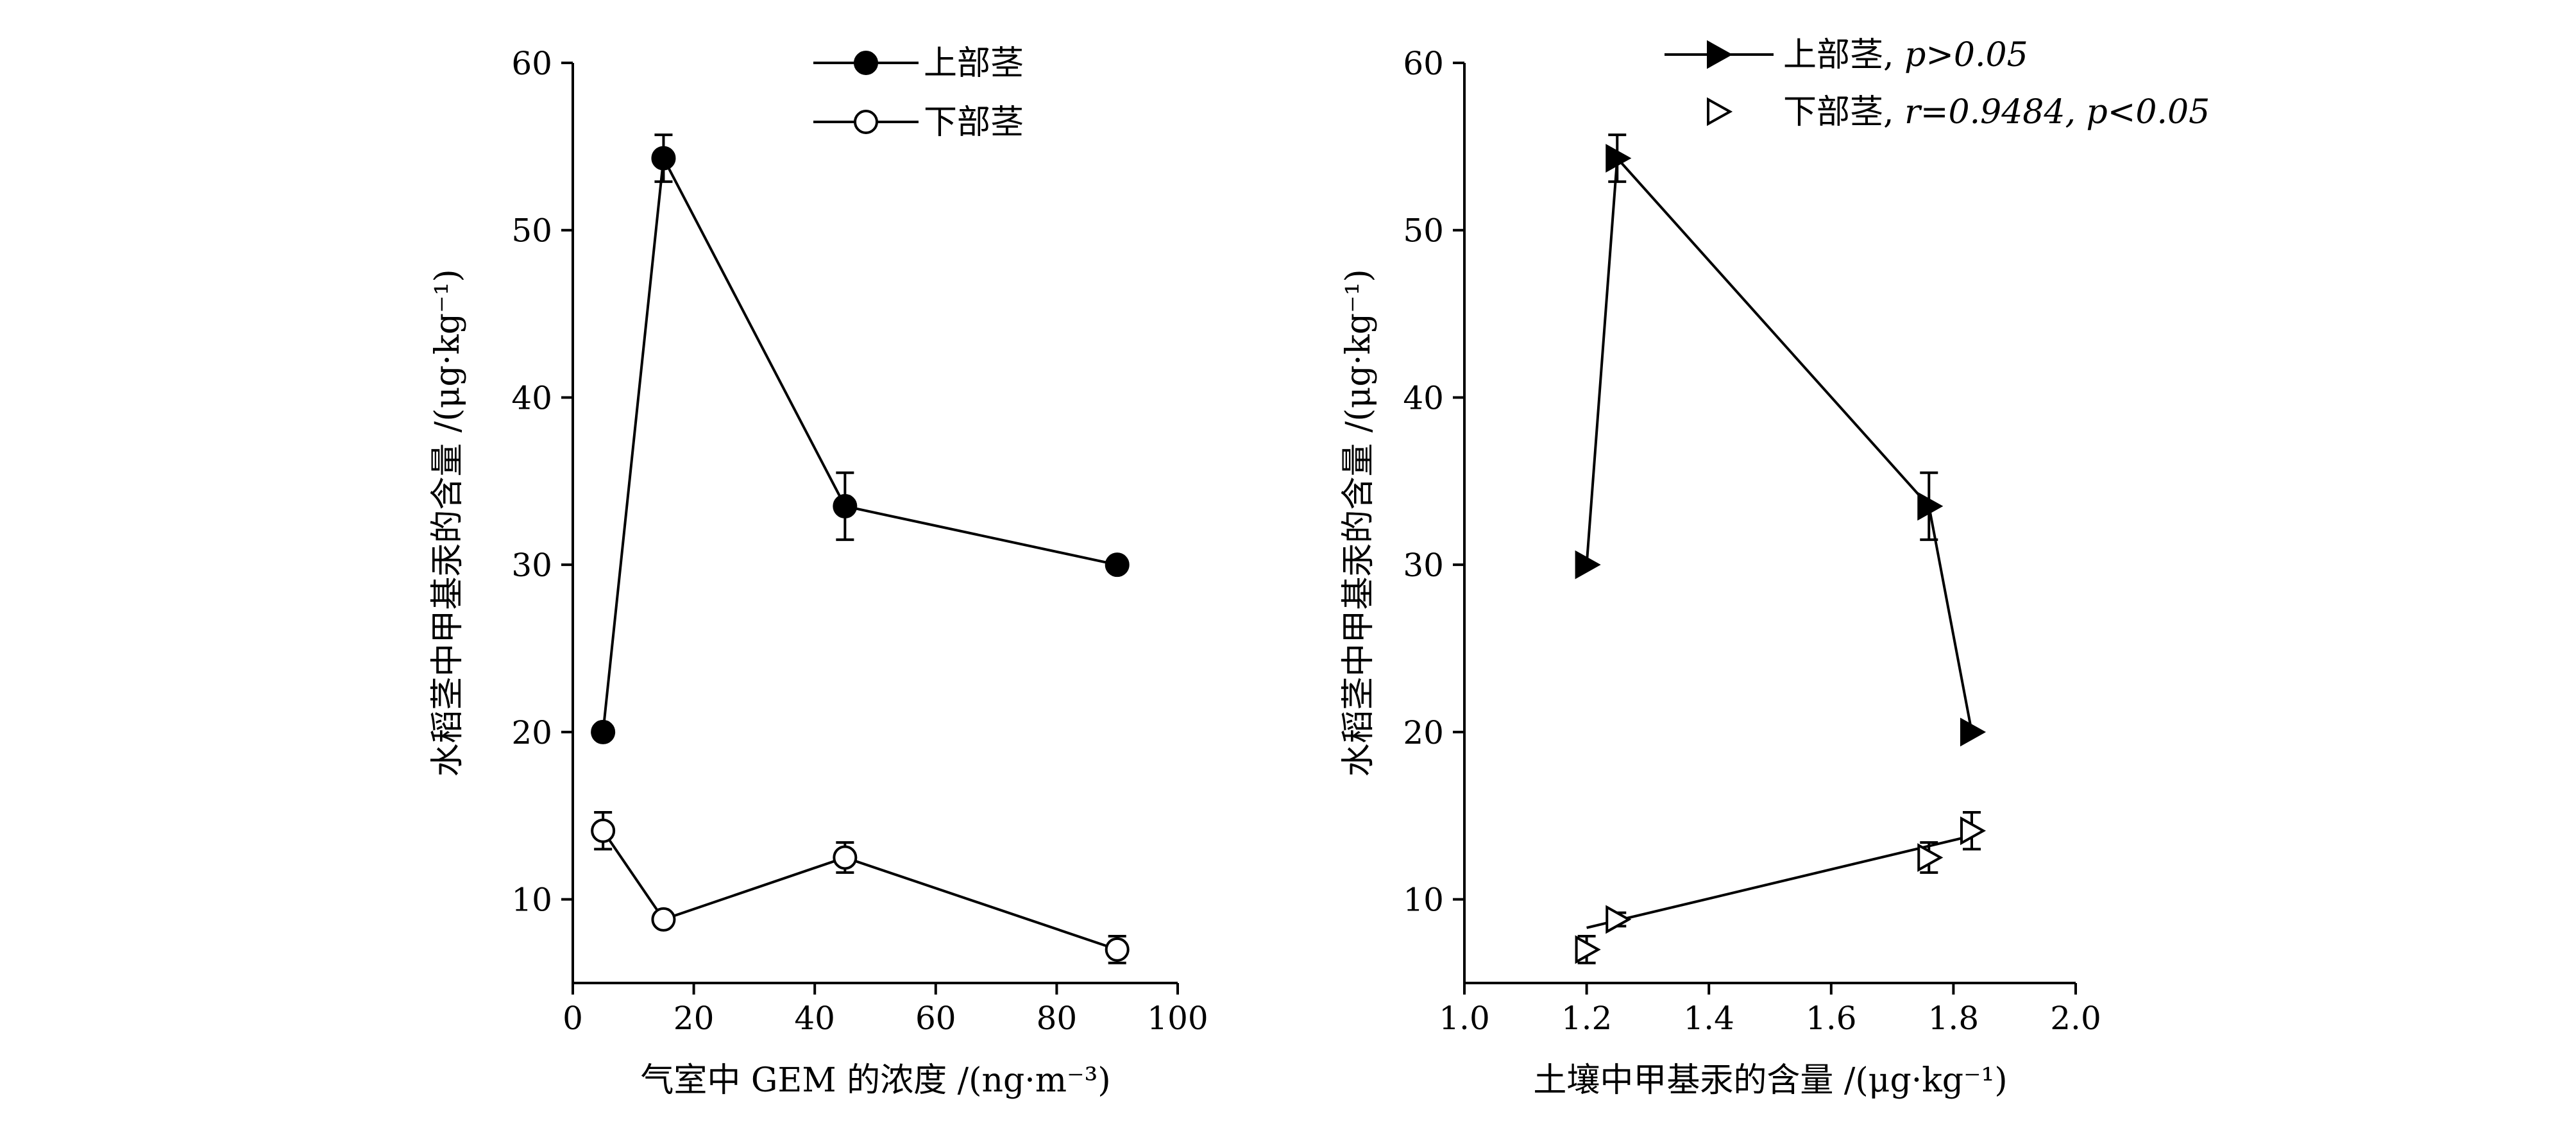  What do you see at coordinates (447, 522) in the screenshot?
I see `left-ylabel: 水稻茎中甲基汞的含量 /(μg·kg⁻¹)` at bounding box center [447, 522].